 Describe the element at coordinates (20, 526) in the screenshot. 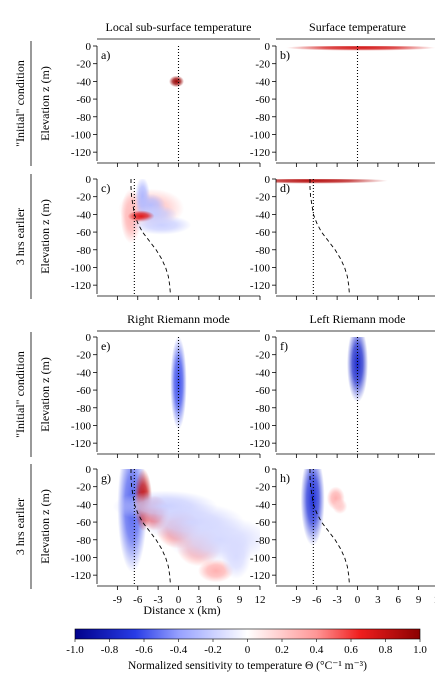

I see `row-label: 3 hrs earlier` at that location.